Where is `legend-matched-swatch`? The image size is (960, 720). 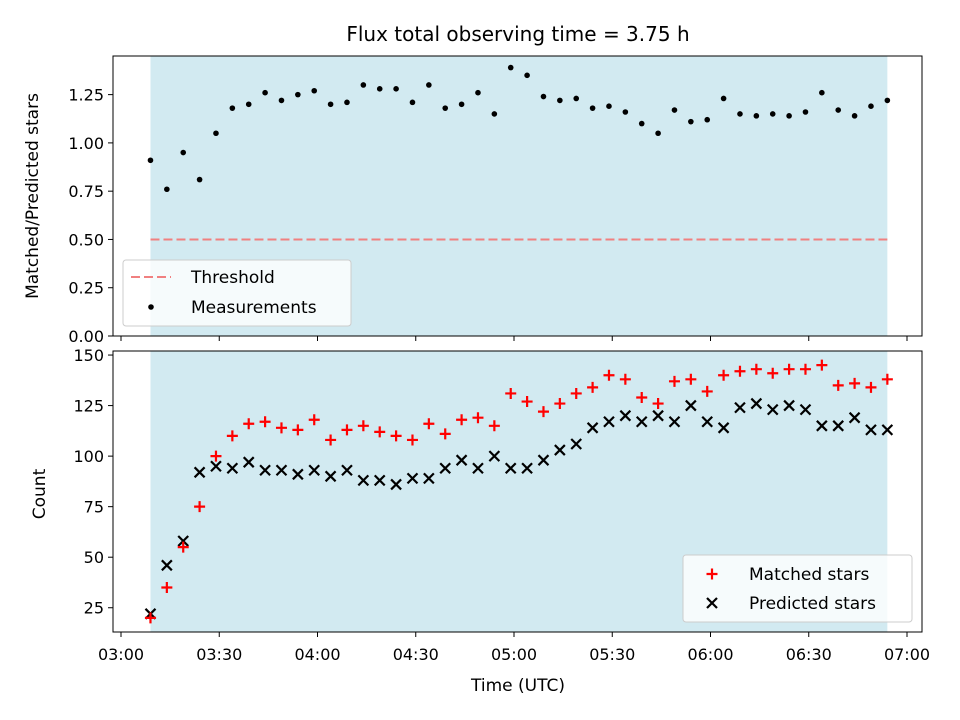 legend-matched-swatch is located at coordinates (712, 574).